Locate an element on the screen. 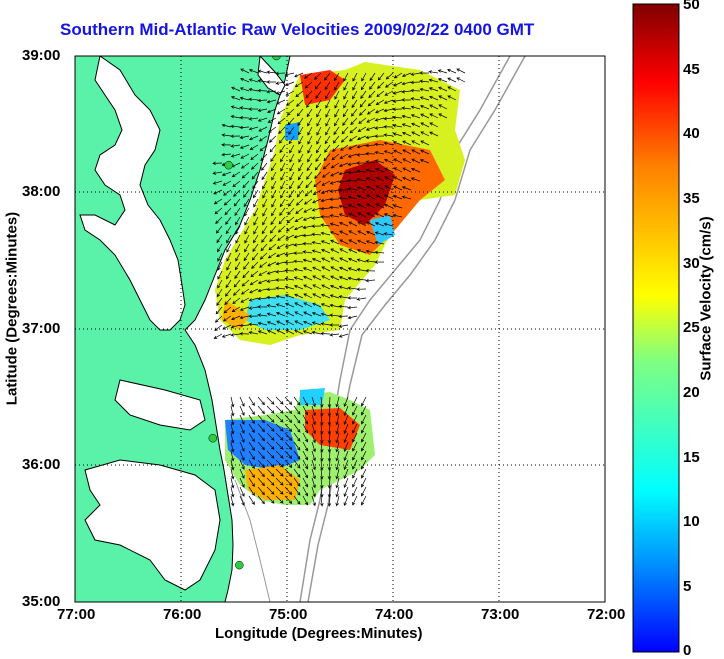 This screenshot has width=724, height=659. bay is located at coordinates (132, 193).